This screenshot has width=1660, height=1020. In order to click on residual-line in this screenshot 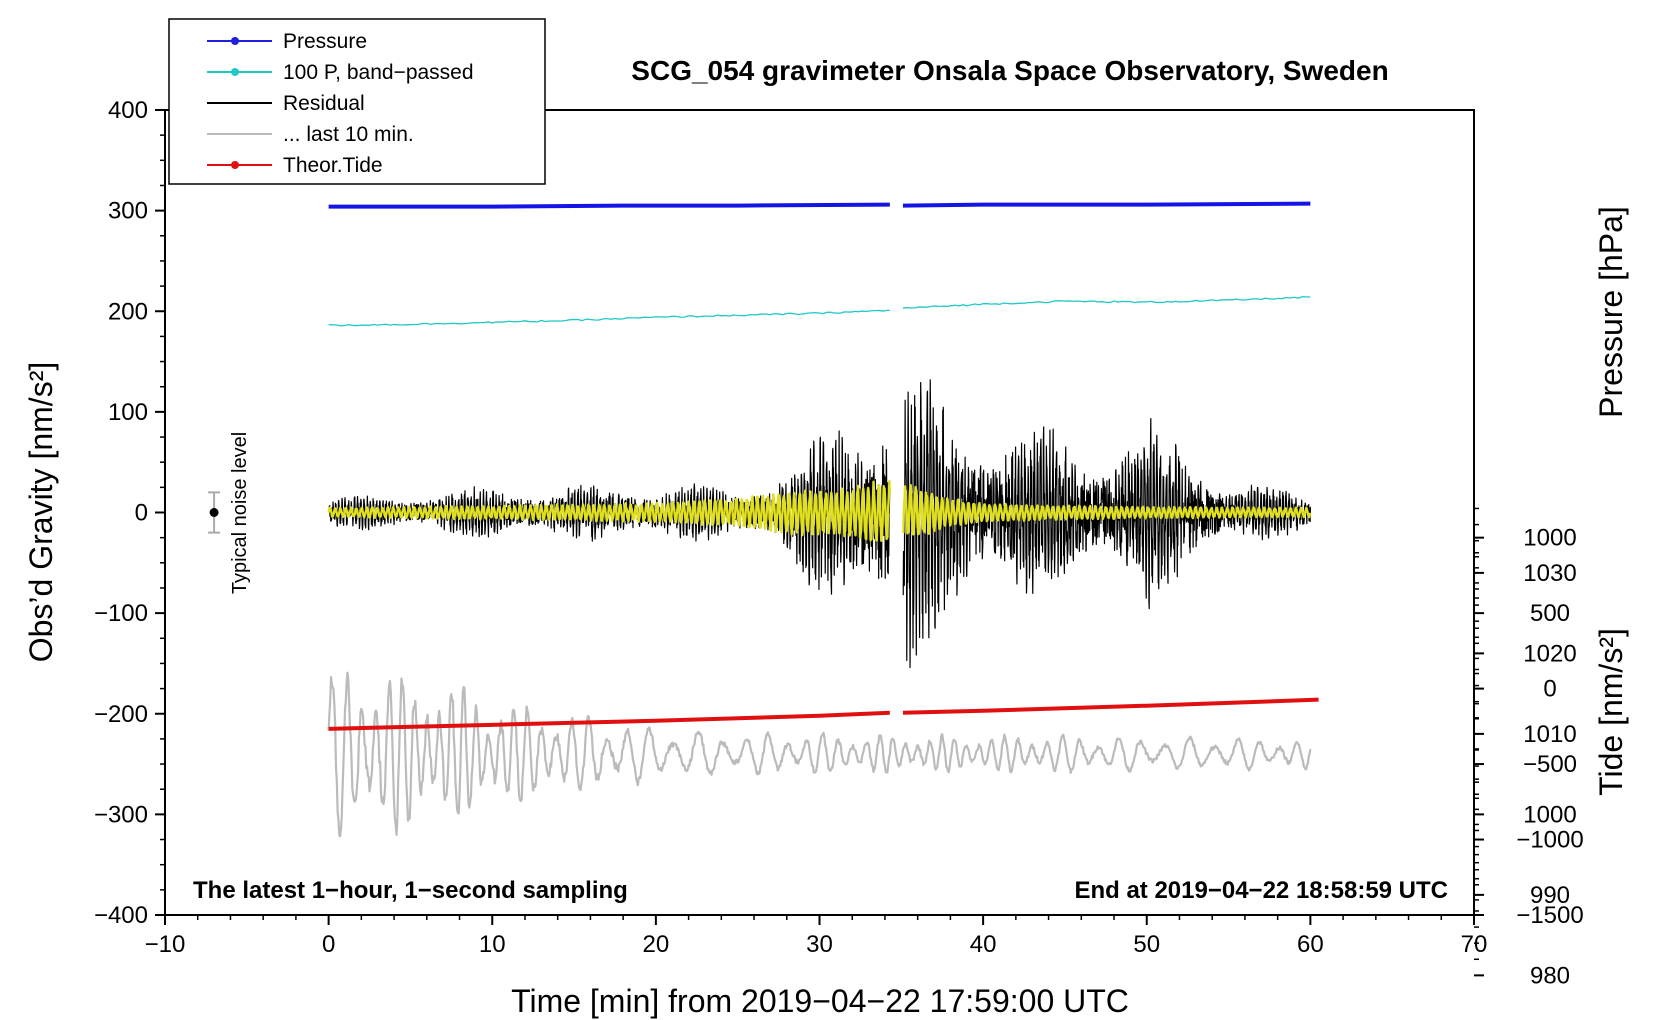, I will do `click(1106, 524)`.